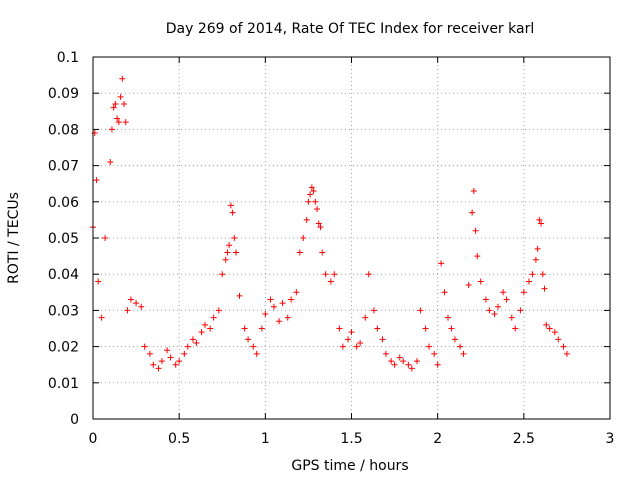 Image resolution: width=640 pixels, height=480 pixels. Describe the element at coordinates (179, 439) in the screenshot. I see `x-tick-label: 0.5` at that location.